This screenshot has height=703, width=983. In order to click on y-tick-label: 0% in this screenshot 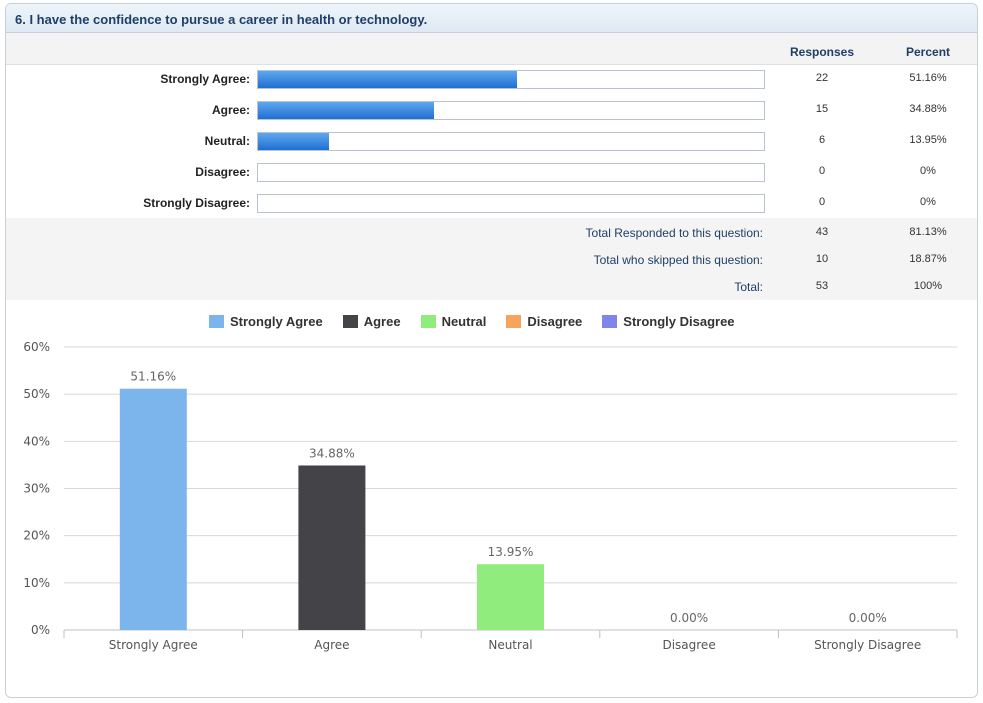, I will do `click(40, 630)`.